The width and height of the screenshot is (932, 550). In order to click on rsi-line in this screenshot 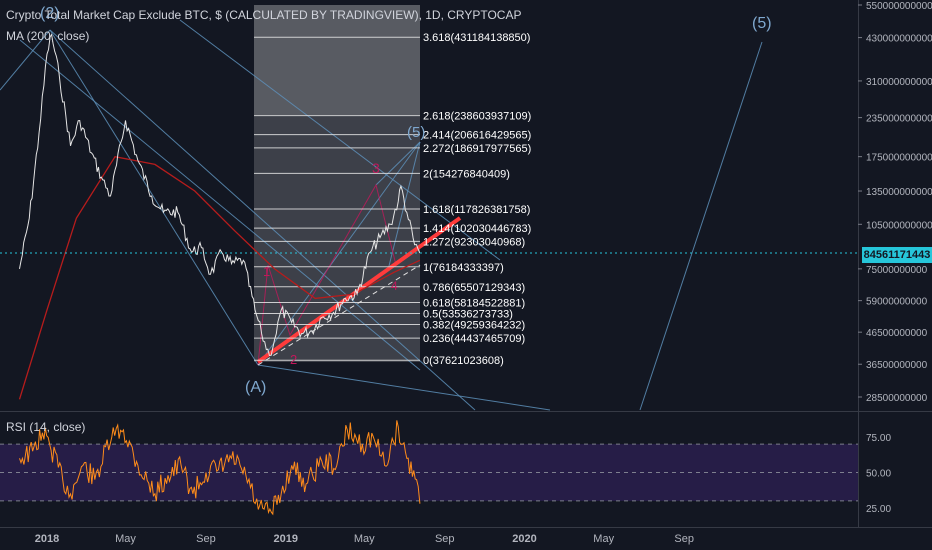, I will do `click(220, 468)`.